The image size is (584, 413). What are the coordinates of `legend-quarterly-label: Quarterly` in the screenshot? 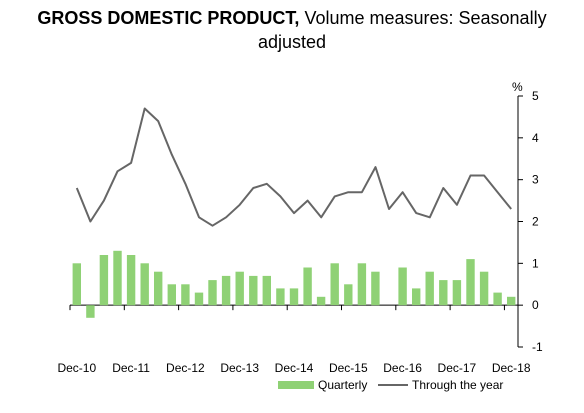 It's located at (342, 385).